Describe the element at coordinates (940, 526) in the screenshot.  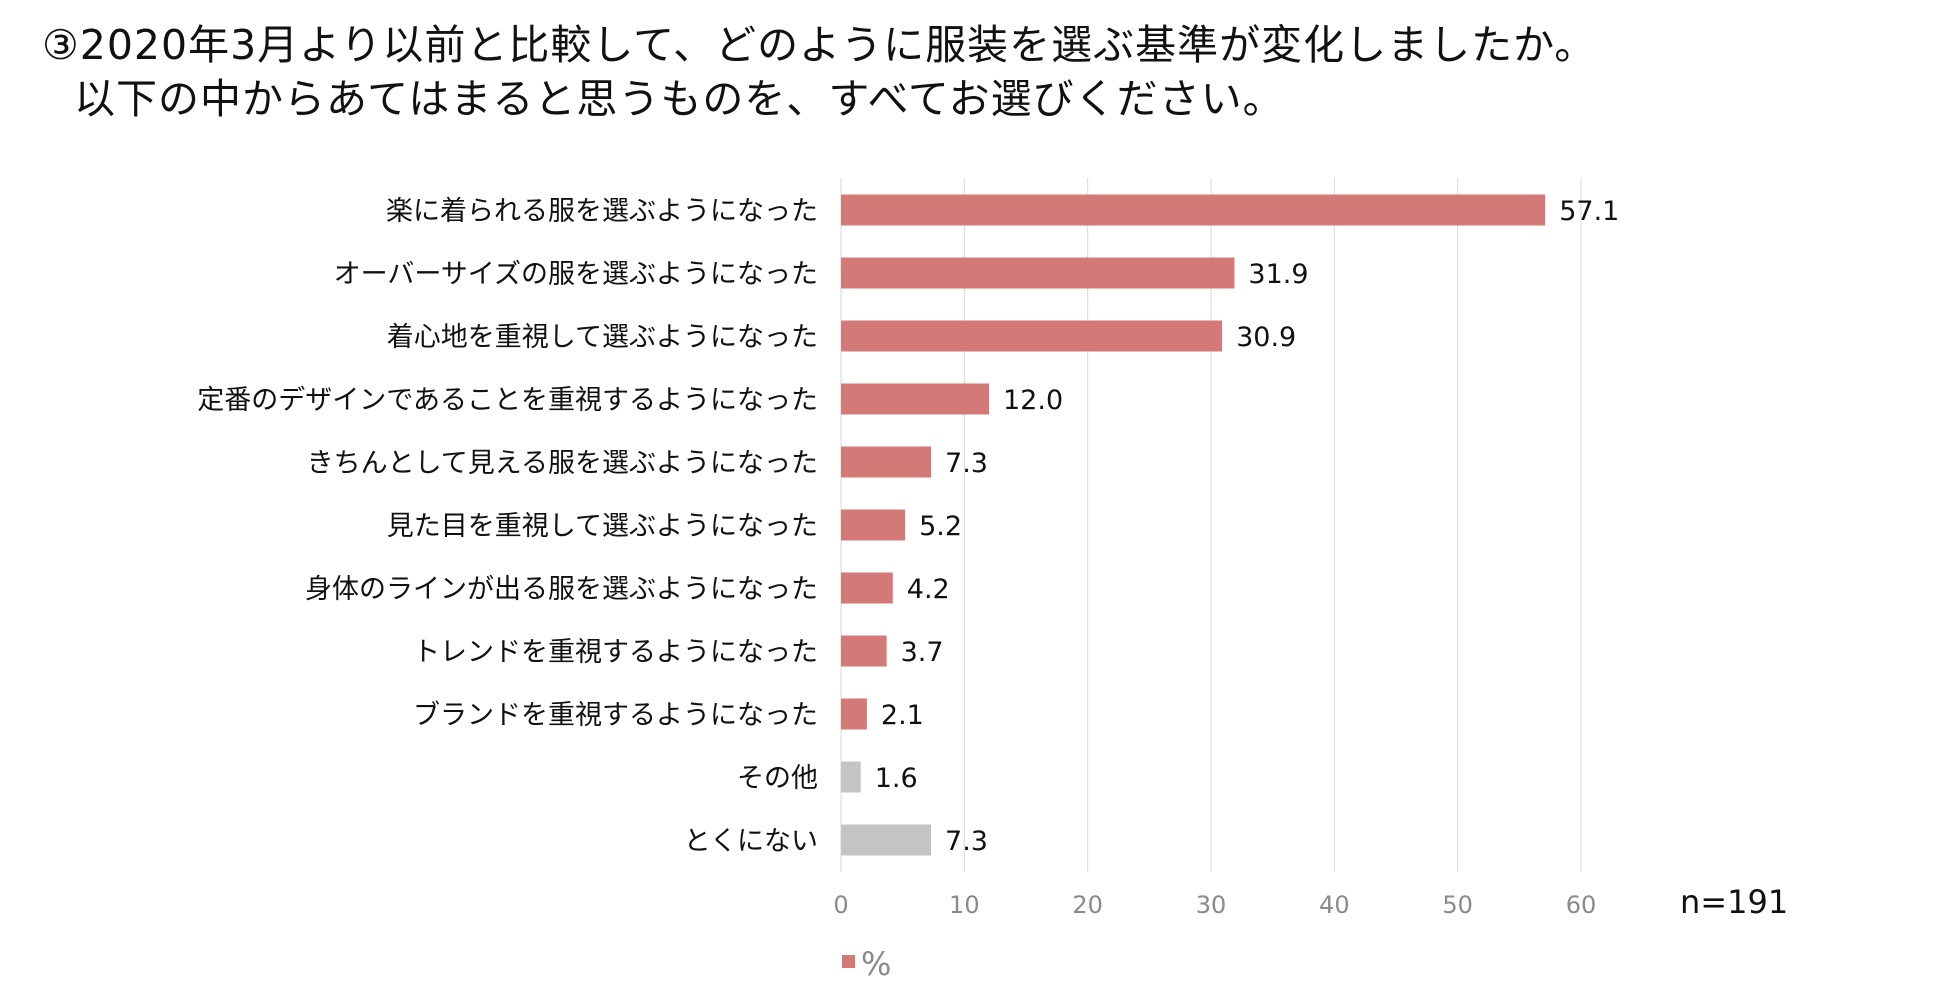
I see `value-label: 5.2` at that location.